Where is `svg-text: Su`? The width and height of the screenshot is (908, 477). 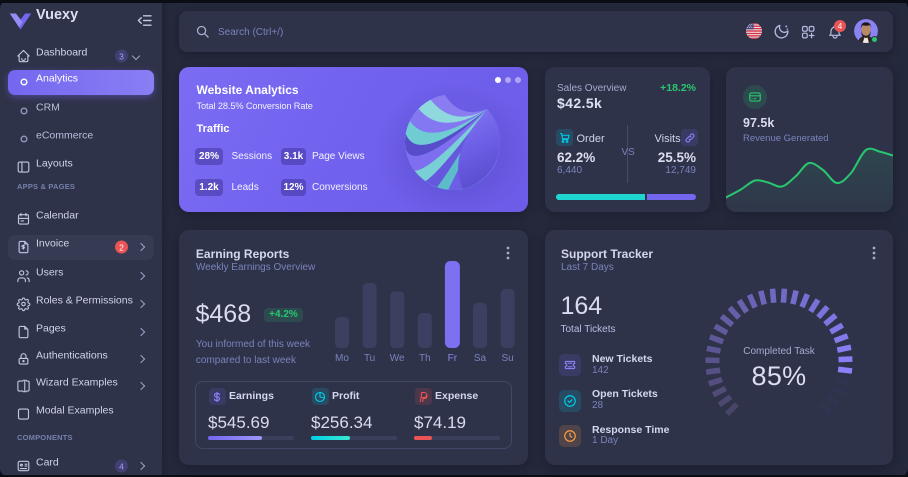
svg-text: Su is located at coordinates (507, 358).